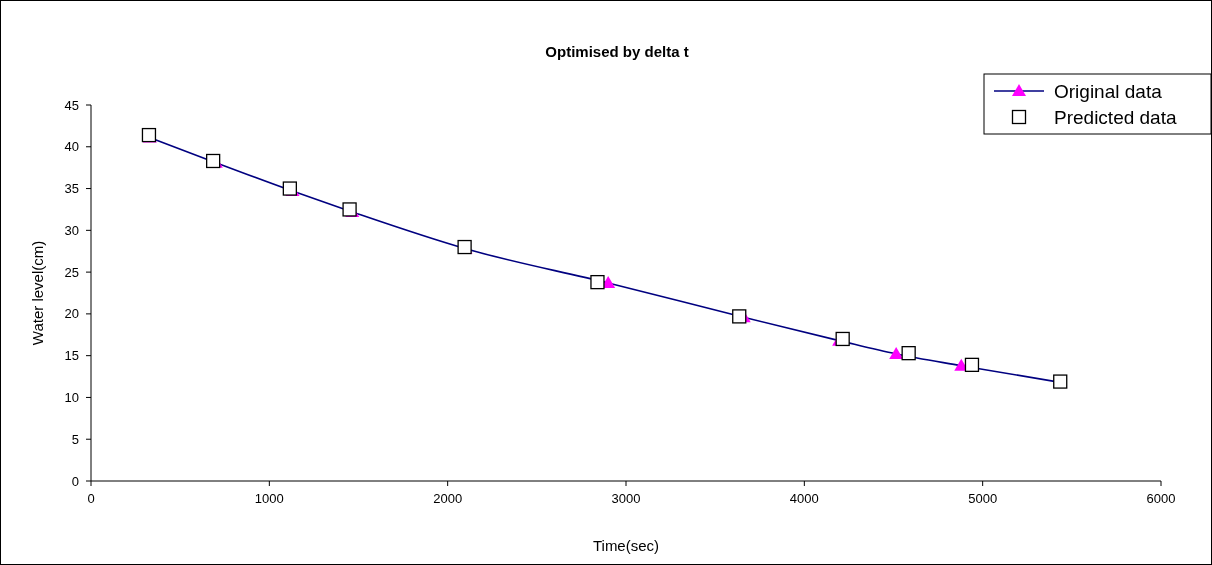 This screenshot has width=1212, height=565. I want to click on legend-label: Predicted data, so click(1115, 117).